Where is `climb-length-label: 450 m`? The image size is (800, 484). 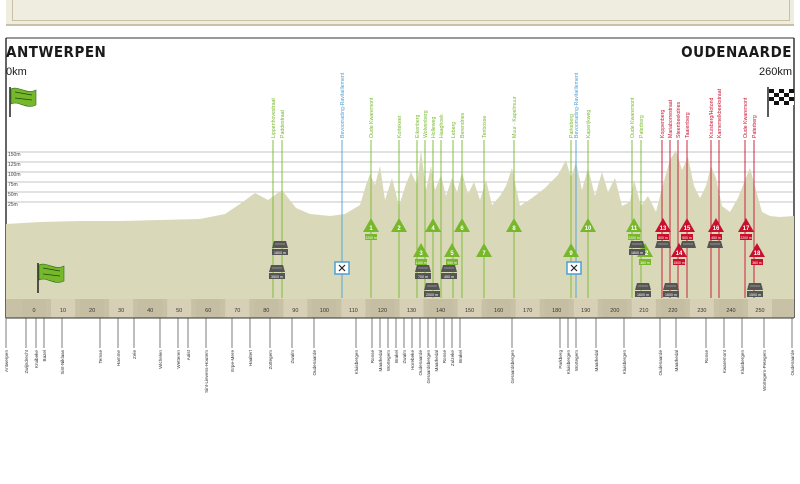 climb-length-label: 450 m is located at coordinates (716, 238).